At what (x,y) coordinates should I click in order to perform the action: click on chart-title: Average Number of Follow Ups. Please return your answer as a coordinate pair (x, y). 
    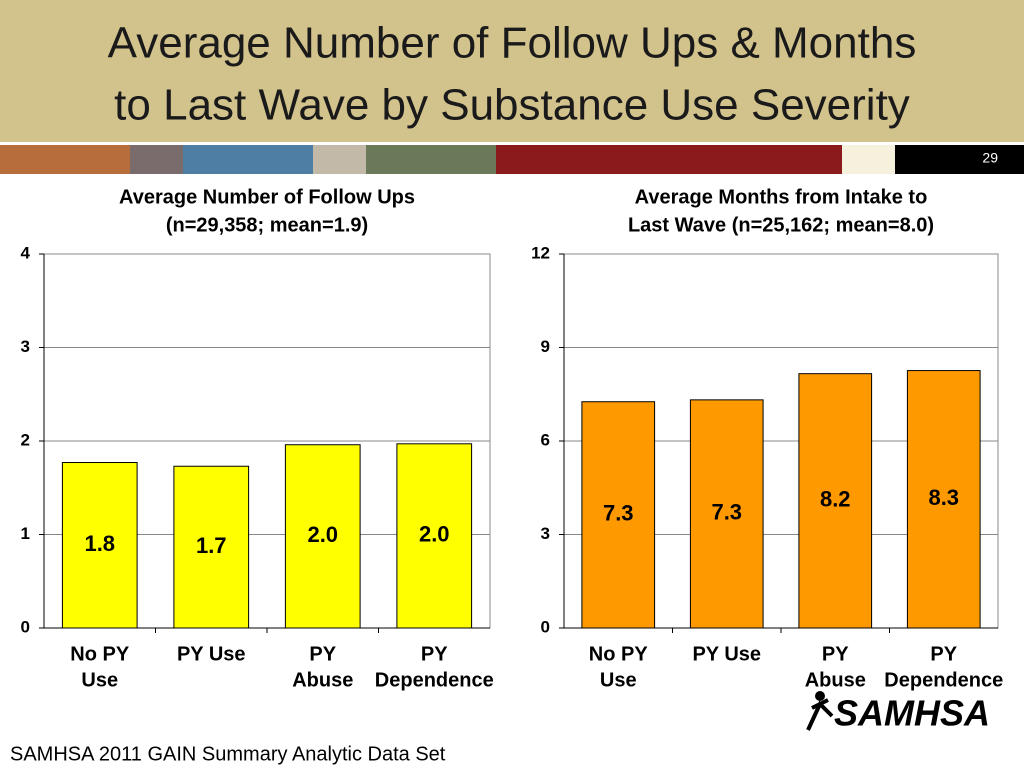
    Looking at the image, I should click on (267, 197).